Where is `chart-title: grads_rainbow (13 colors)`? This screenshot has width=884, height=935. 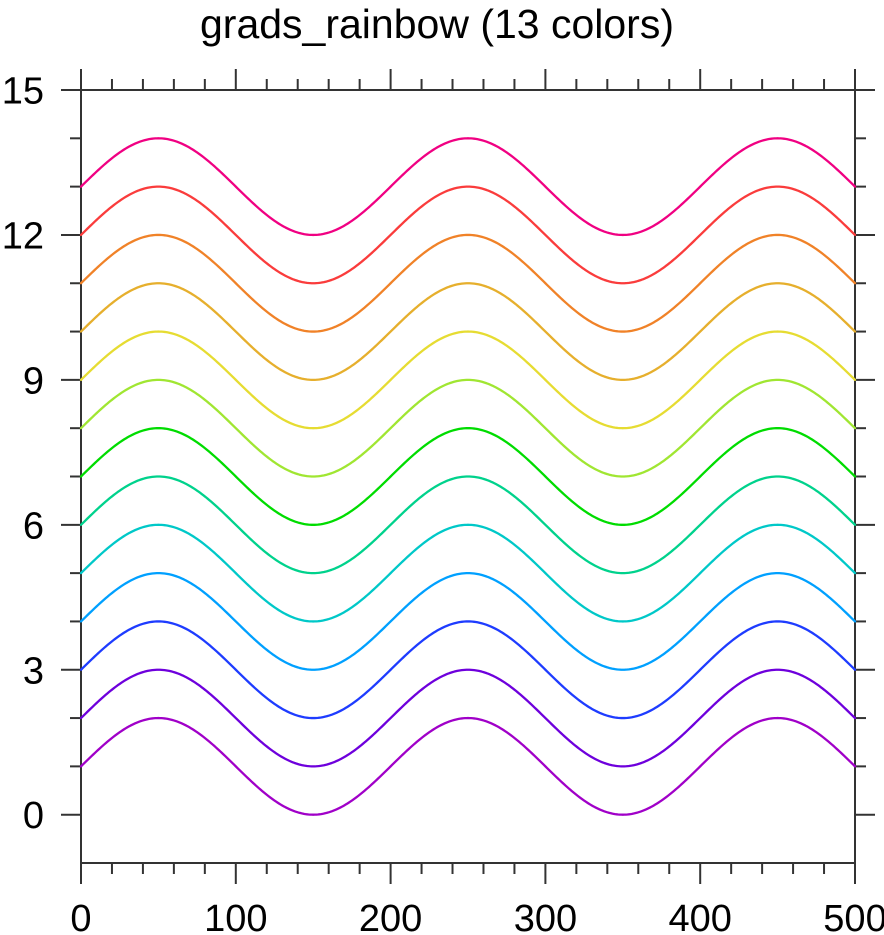 chart-title: grads_rainbow (13 colors) is located at coordinates (437, 24).